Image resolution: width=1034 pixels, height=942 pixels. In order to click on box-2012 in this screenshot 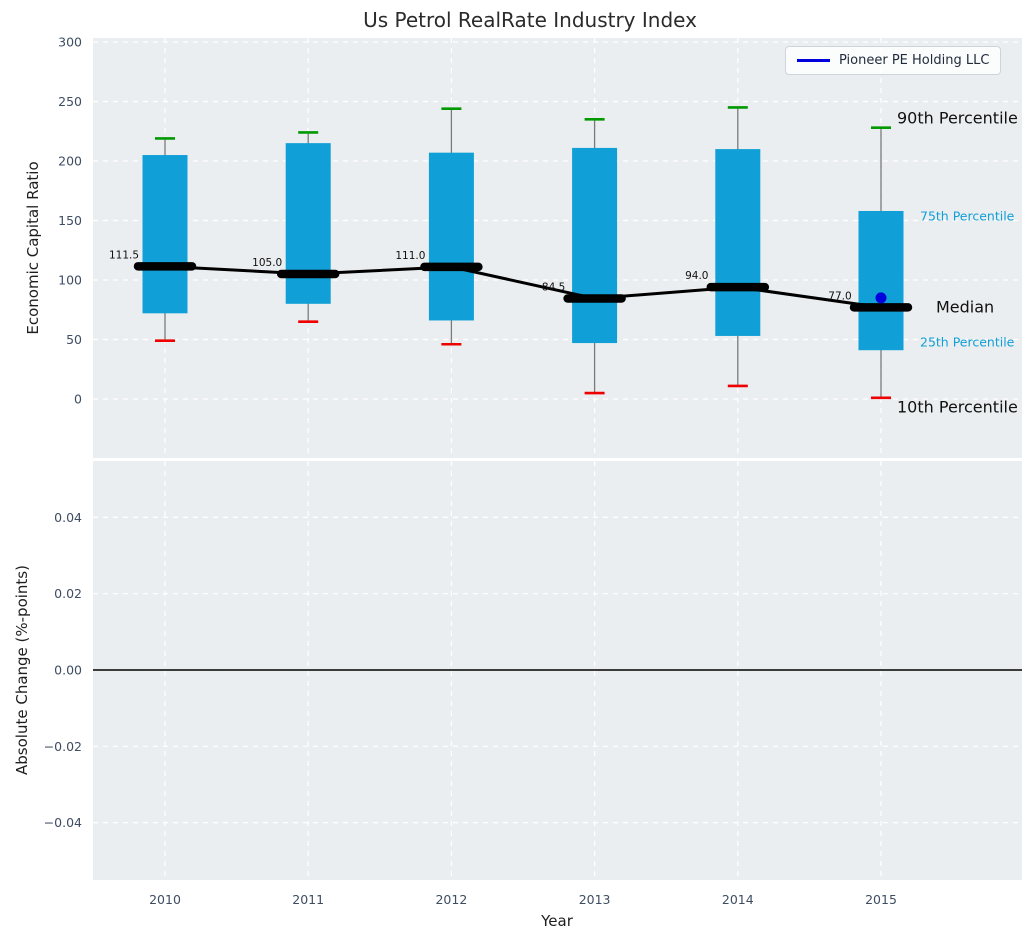, I will do `click(451, 236)`.